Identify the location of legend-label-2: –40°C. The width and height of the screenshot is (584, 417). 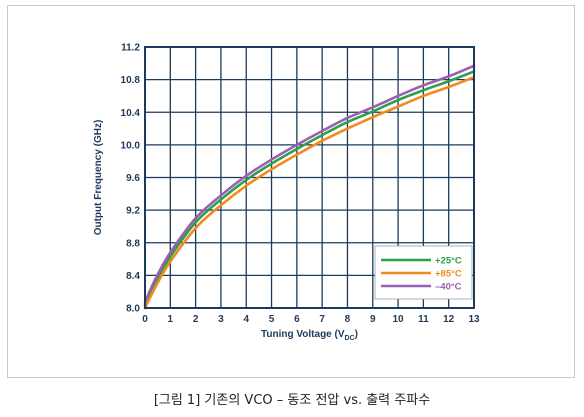
(448, 287).